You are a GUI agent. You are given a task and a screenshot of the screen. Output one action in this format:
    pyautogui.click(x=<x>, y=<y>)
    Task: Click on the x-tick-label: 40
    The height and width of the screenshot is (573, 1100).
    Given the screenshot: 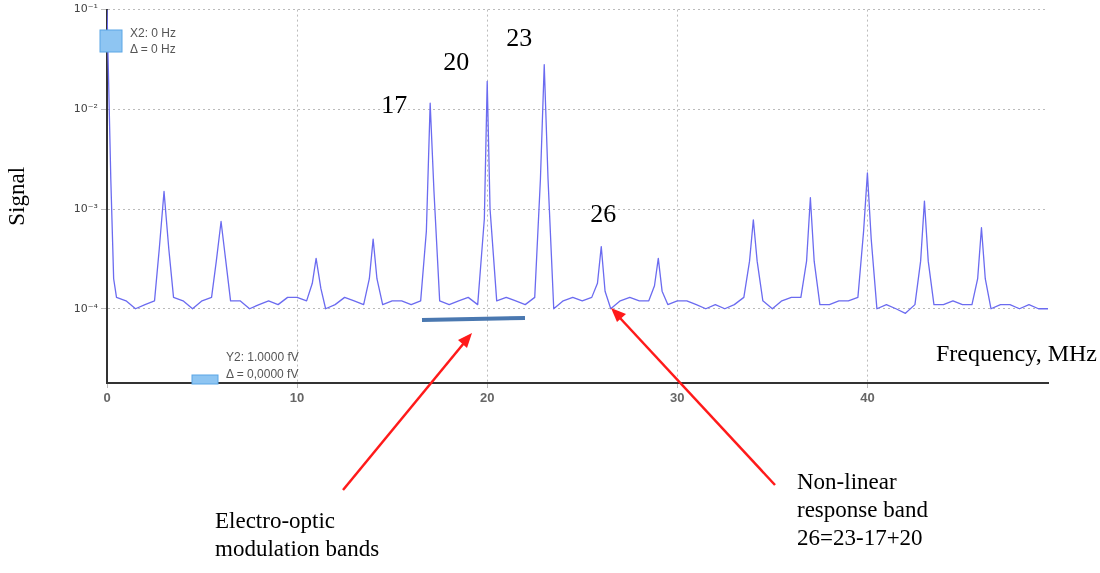 What is the action you would take?
    pyautogui.click(x=867, y=398)
    